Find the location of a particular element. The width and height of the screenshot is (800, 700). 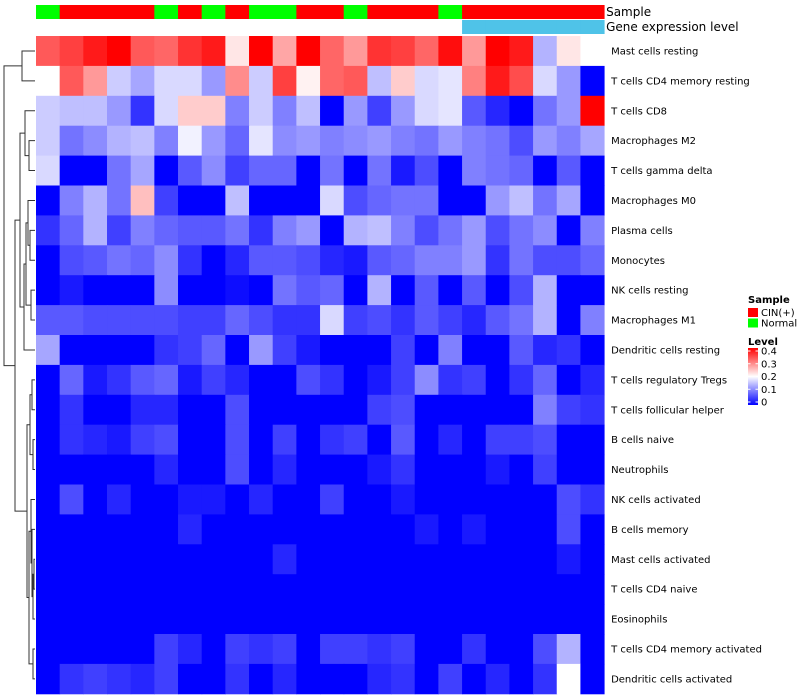

legend-sample-title: Sample is located at coordinates (769, 300).